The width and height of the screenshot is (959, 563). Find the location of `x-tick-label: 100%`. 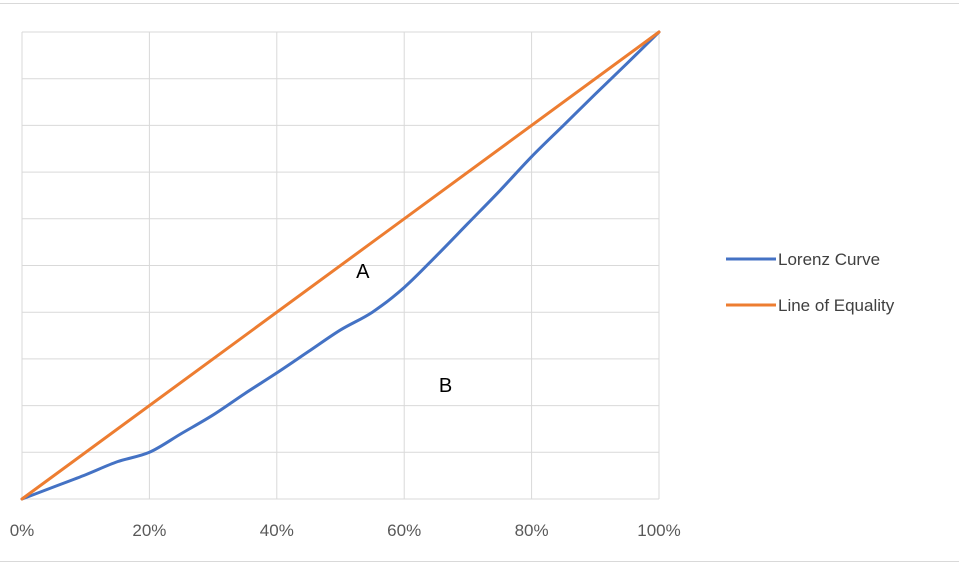

x-tick-label: 100% is located at coordinates (658, 530).